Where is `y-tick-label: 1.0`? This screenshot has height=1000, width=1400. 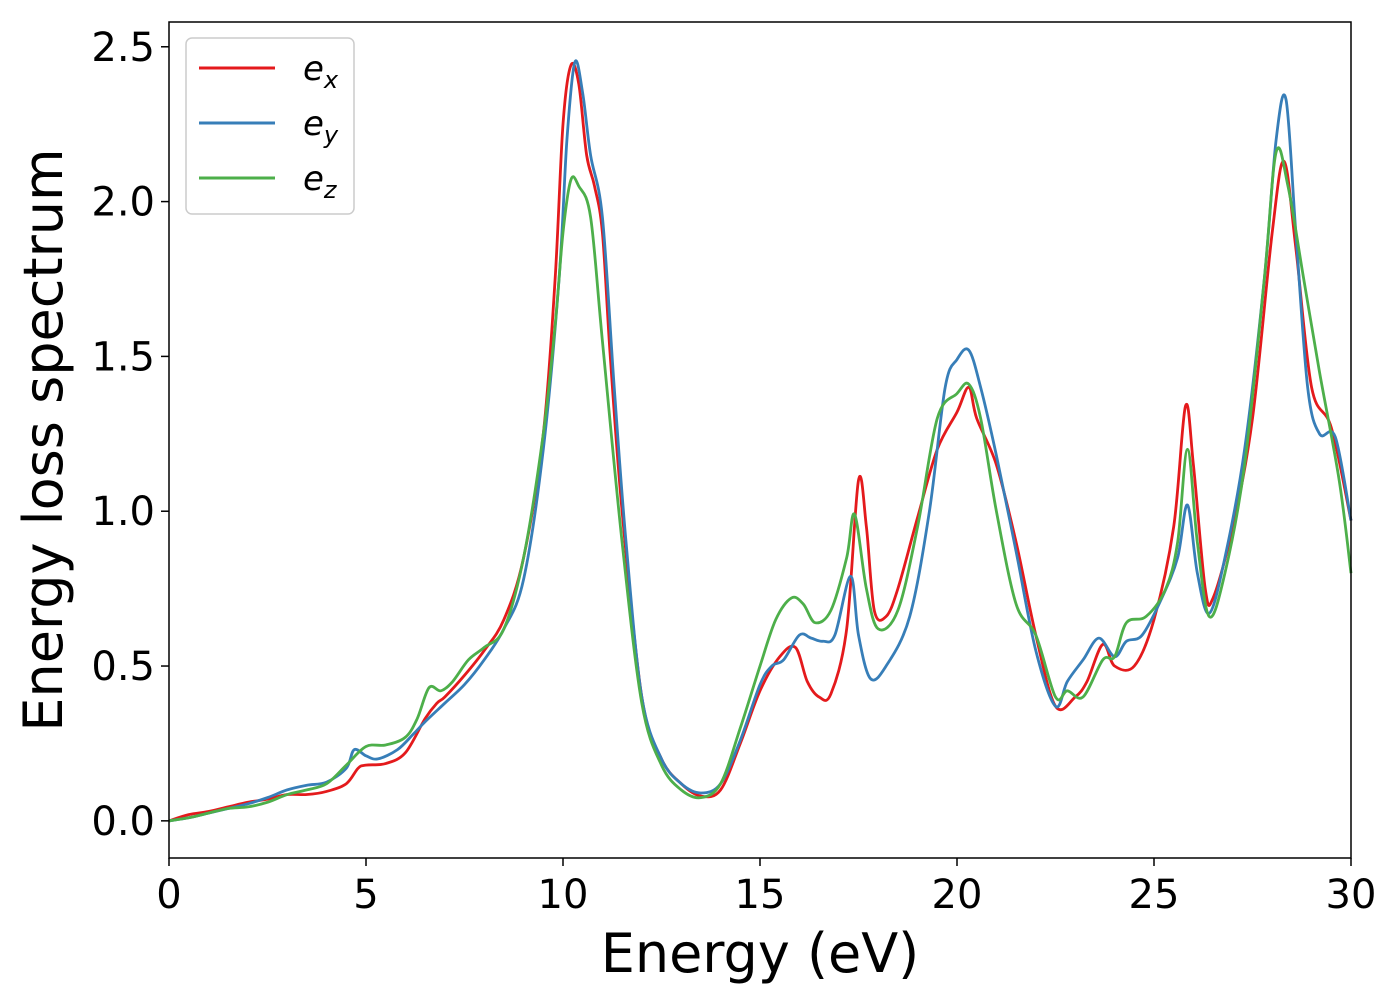 y-tick-label: 1.0 is located at coordinates (123, 512).